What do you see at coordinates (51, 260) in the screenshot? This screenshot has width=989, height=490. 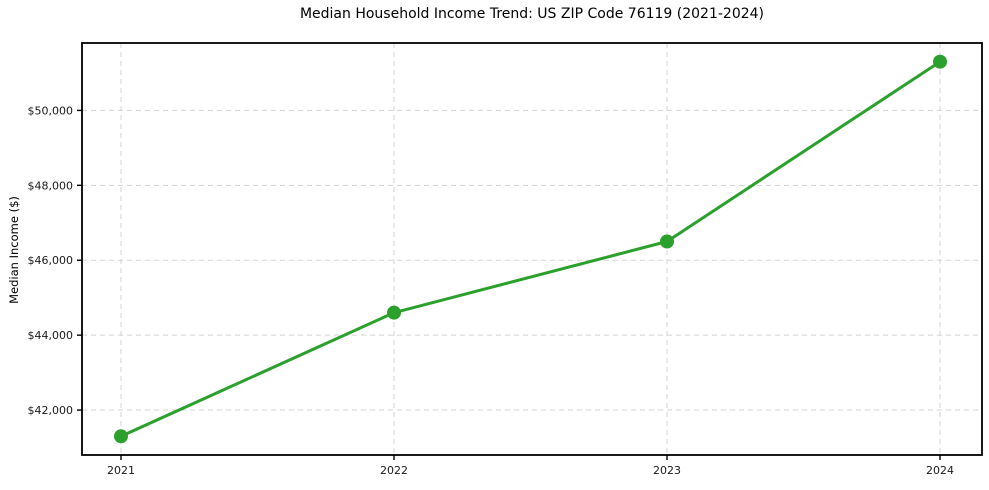 I see `y-tick-label: $46,000` at bounding box center [51, 260].